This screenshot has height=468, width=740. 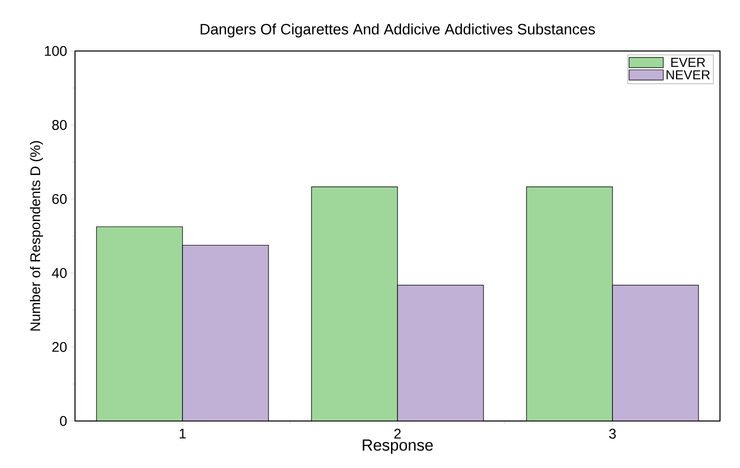 What do you see at coordinates (183, 433) in the screenshot?
I see `x-tick-label: 1` at bounding box center [183, 433].